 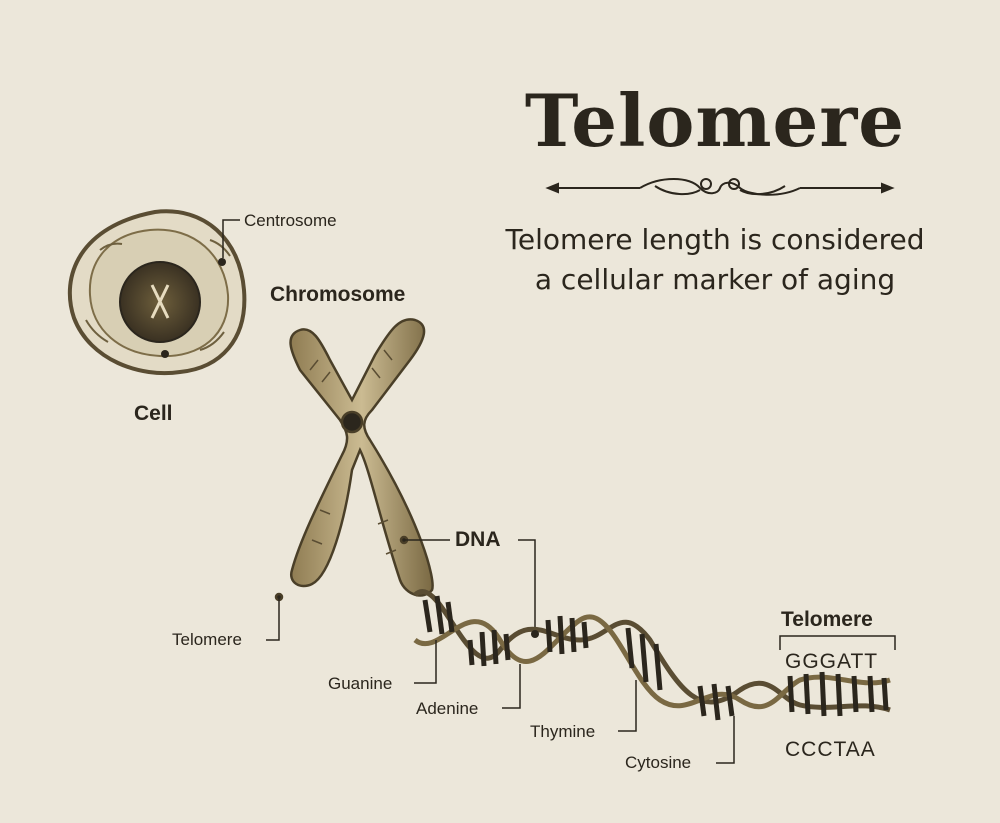 I want to click on label-guanine: Guanine, so click(x=360, y=683).